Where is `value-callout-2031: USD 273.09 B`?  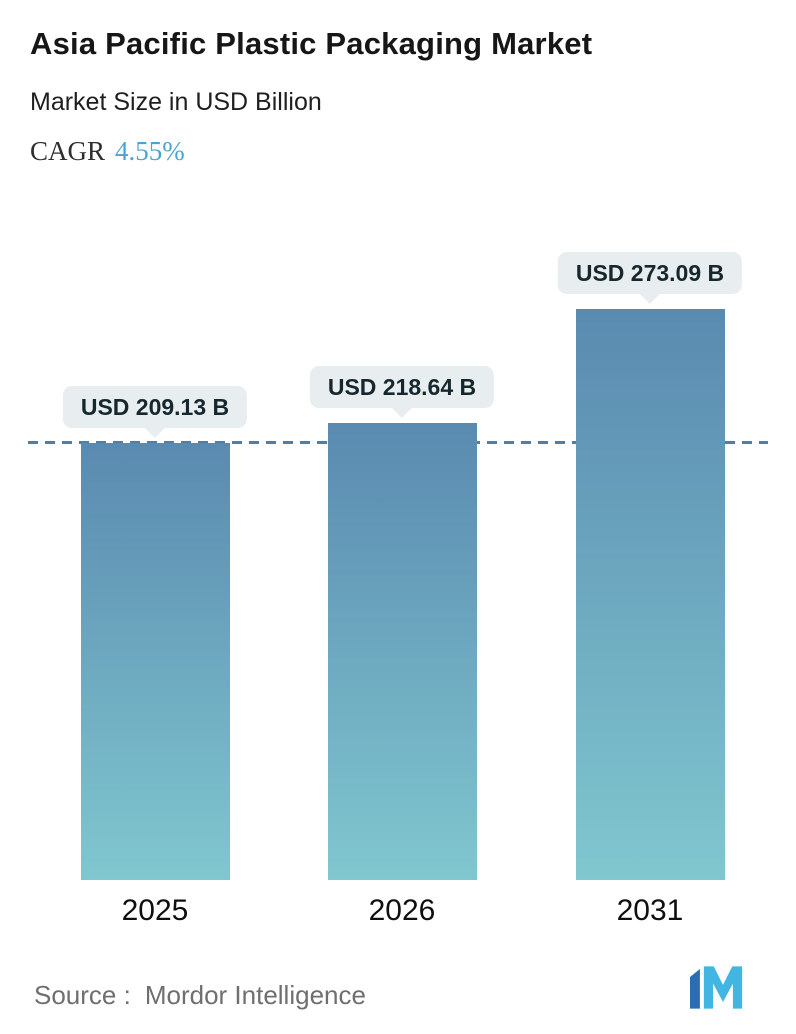 value-callout-2031: USD 273.09 B is located at coordinates (650, 273).